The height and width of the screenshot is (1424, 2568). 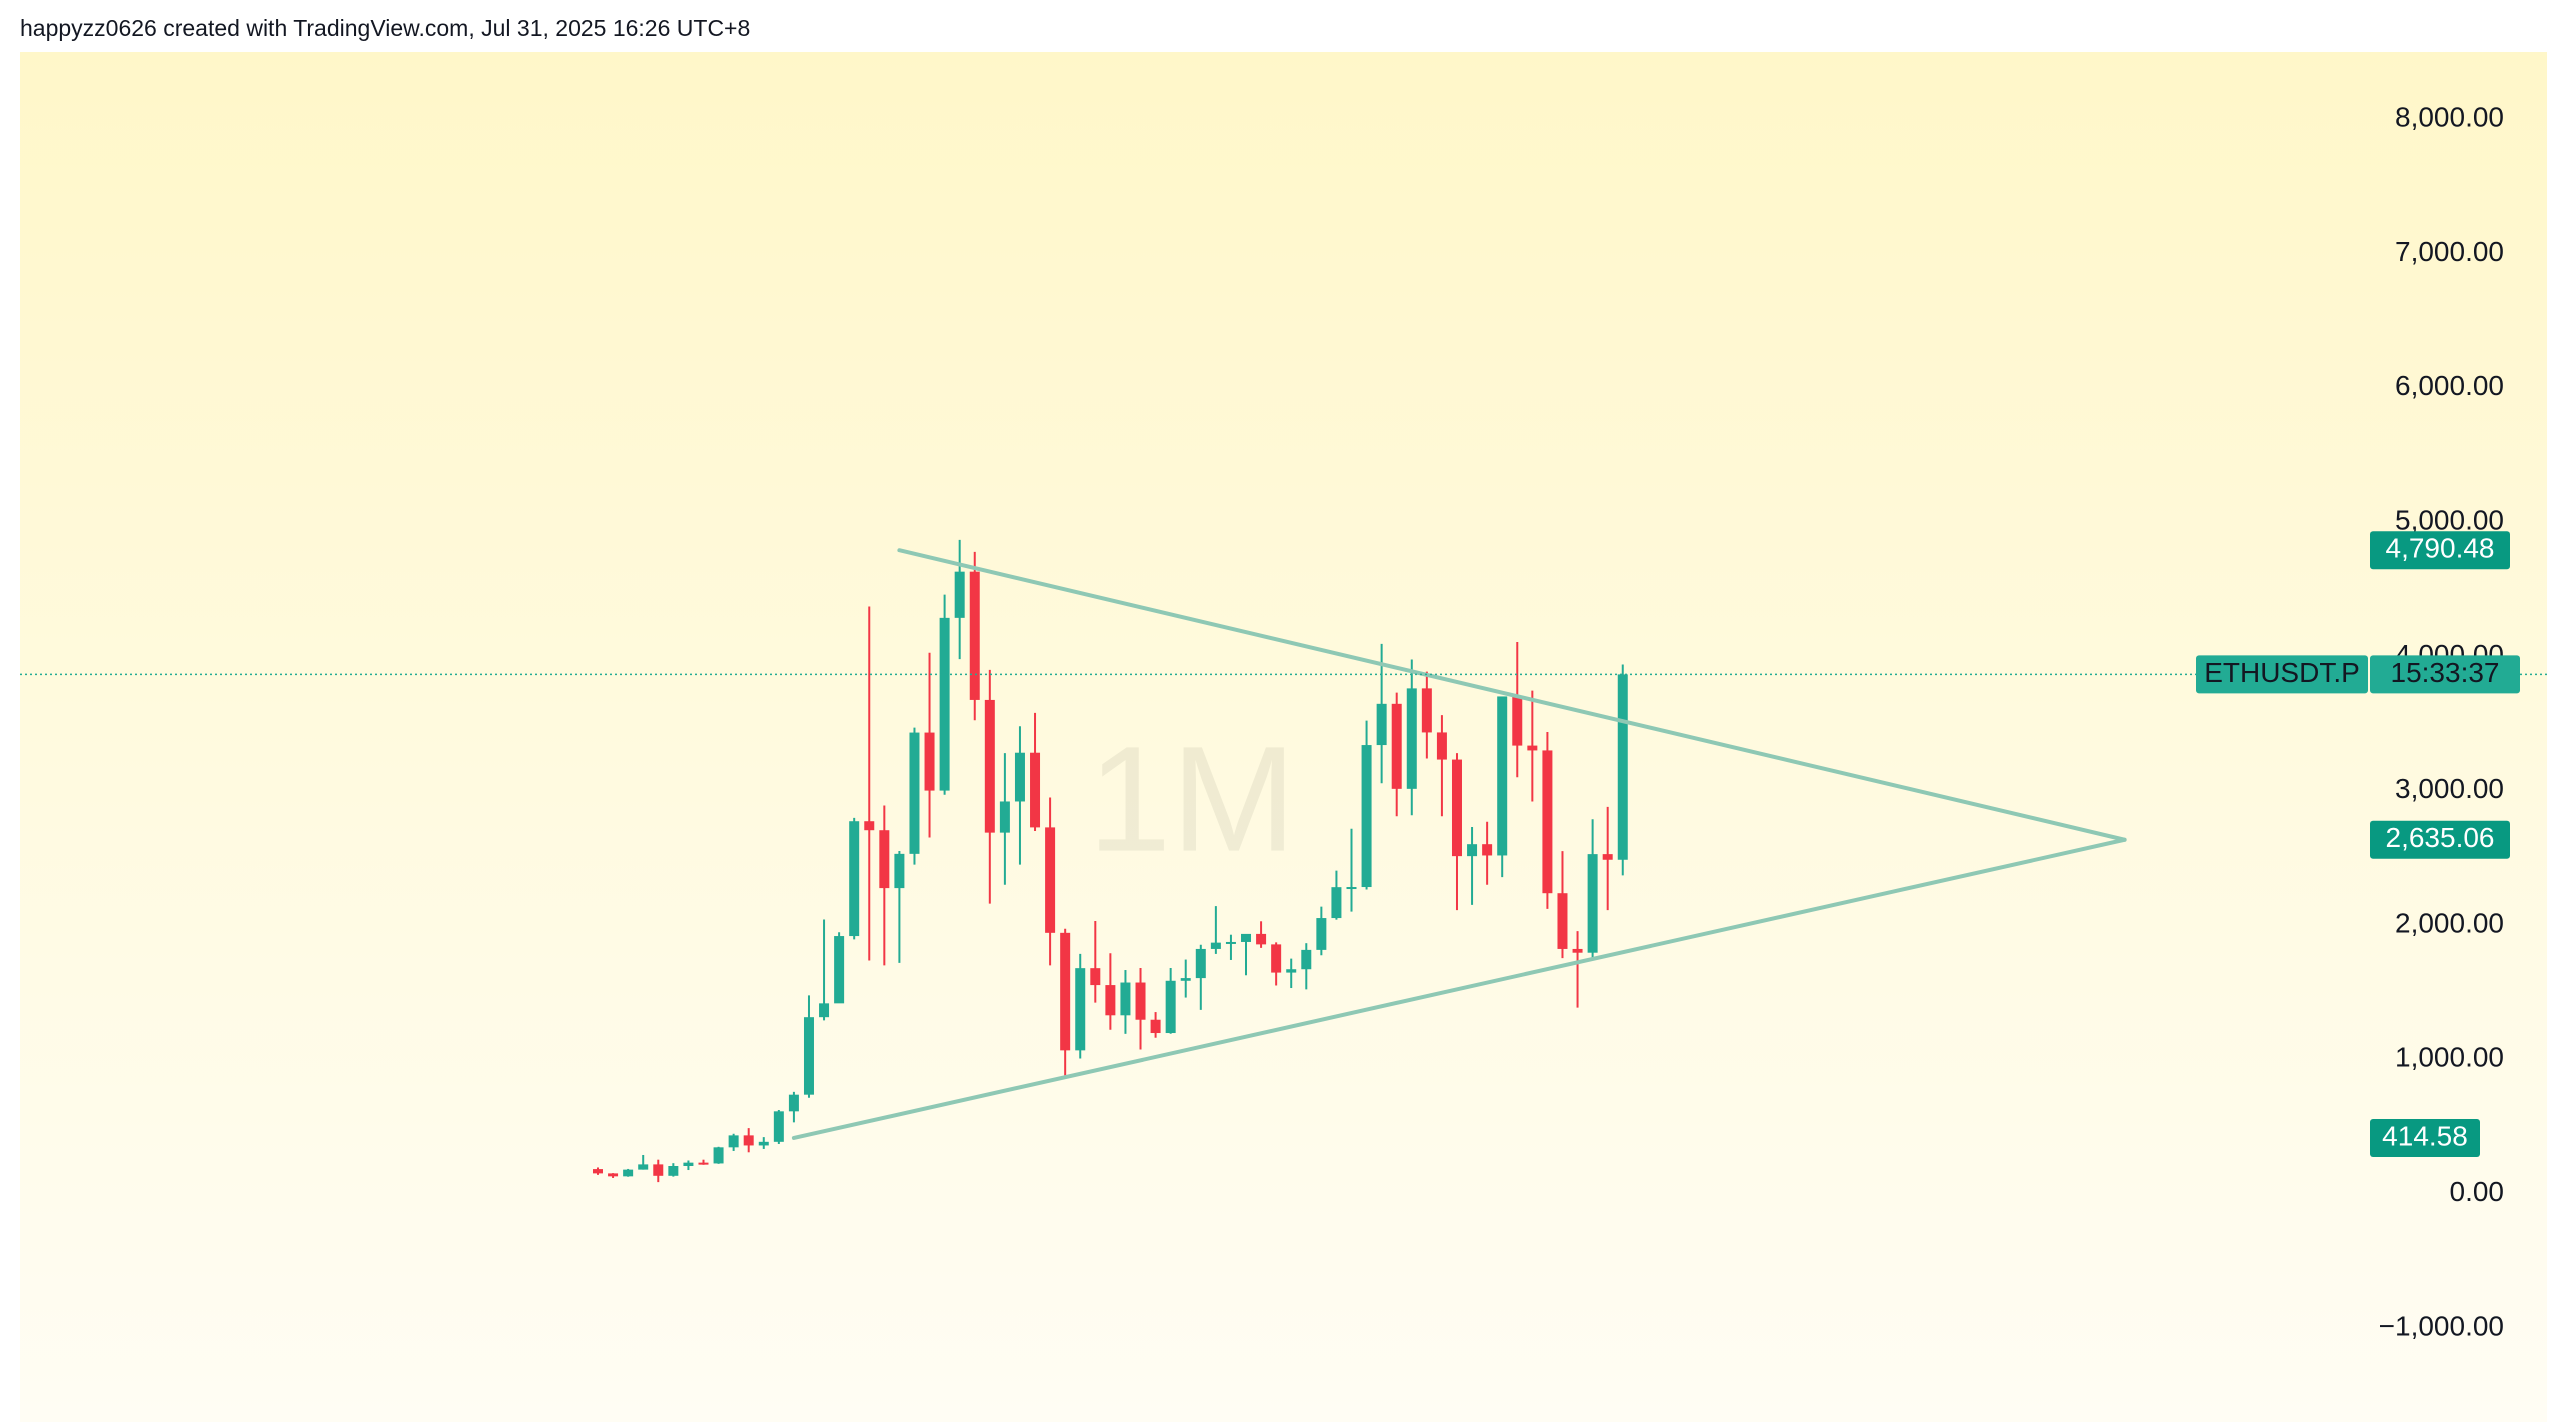 What do you see at coordinates (2449, 788) in the screenshot?
I see `y-tick-label: 3,000.00` at bounding box center [2449, 788].